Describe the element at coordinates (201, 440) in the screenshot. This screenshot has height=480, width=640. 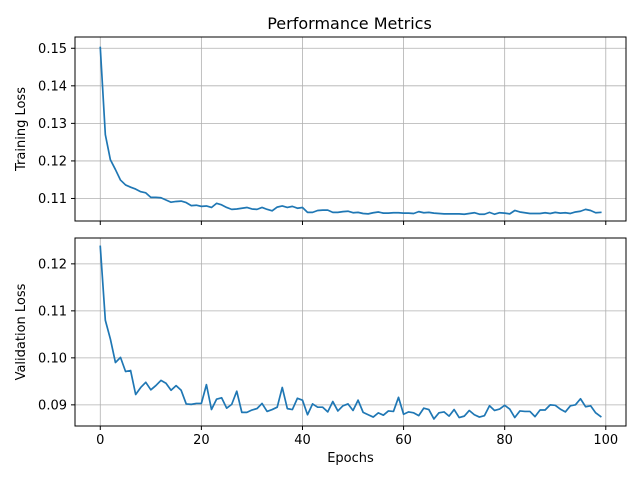
I see `bottom-plot-x-tick-label: 20` at that location.